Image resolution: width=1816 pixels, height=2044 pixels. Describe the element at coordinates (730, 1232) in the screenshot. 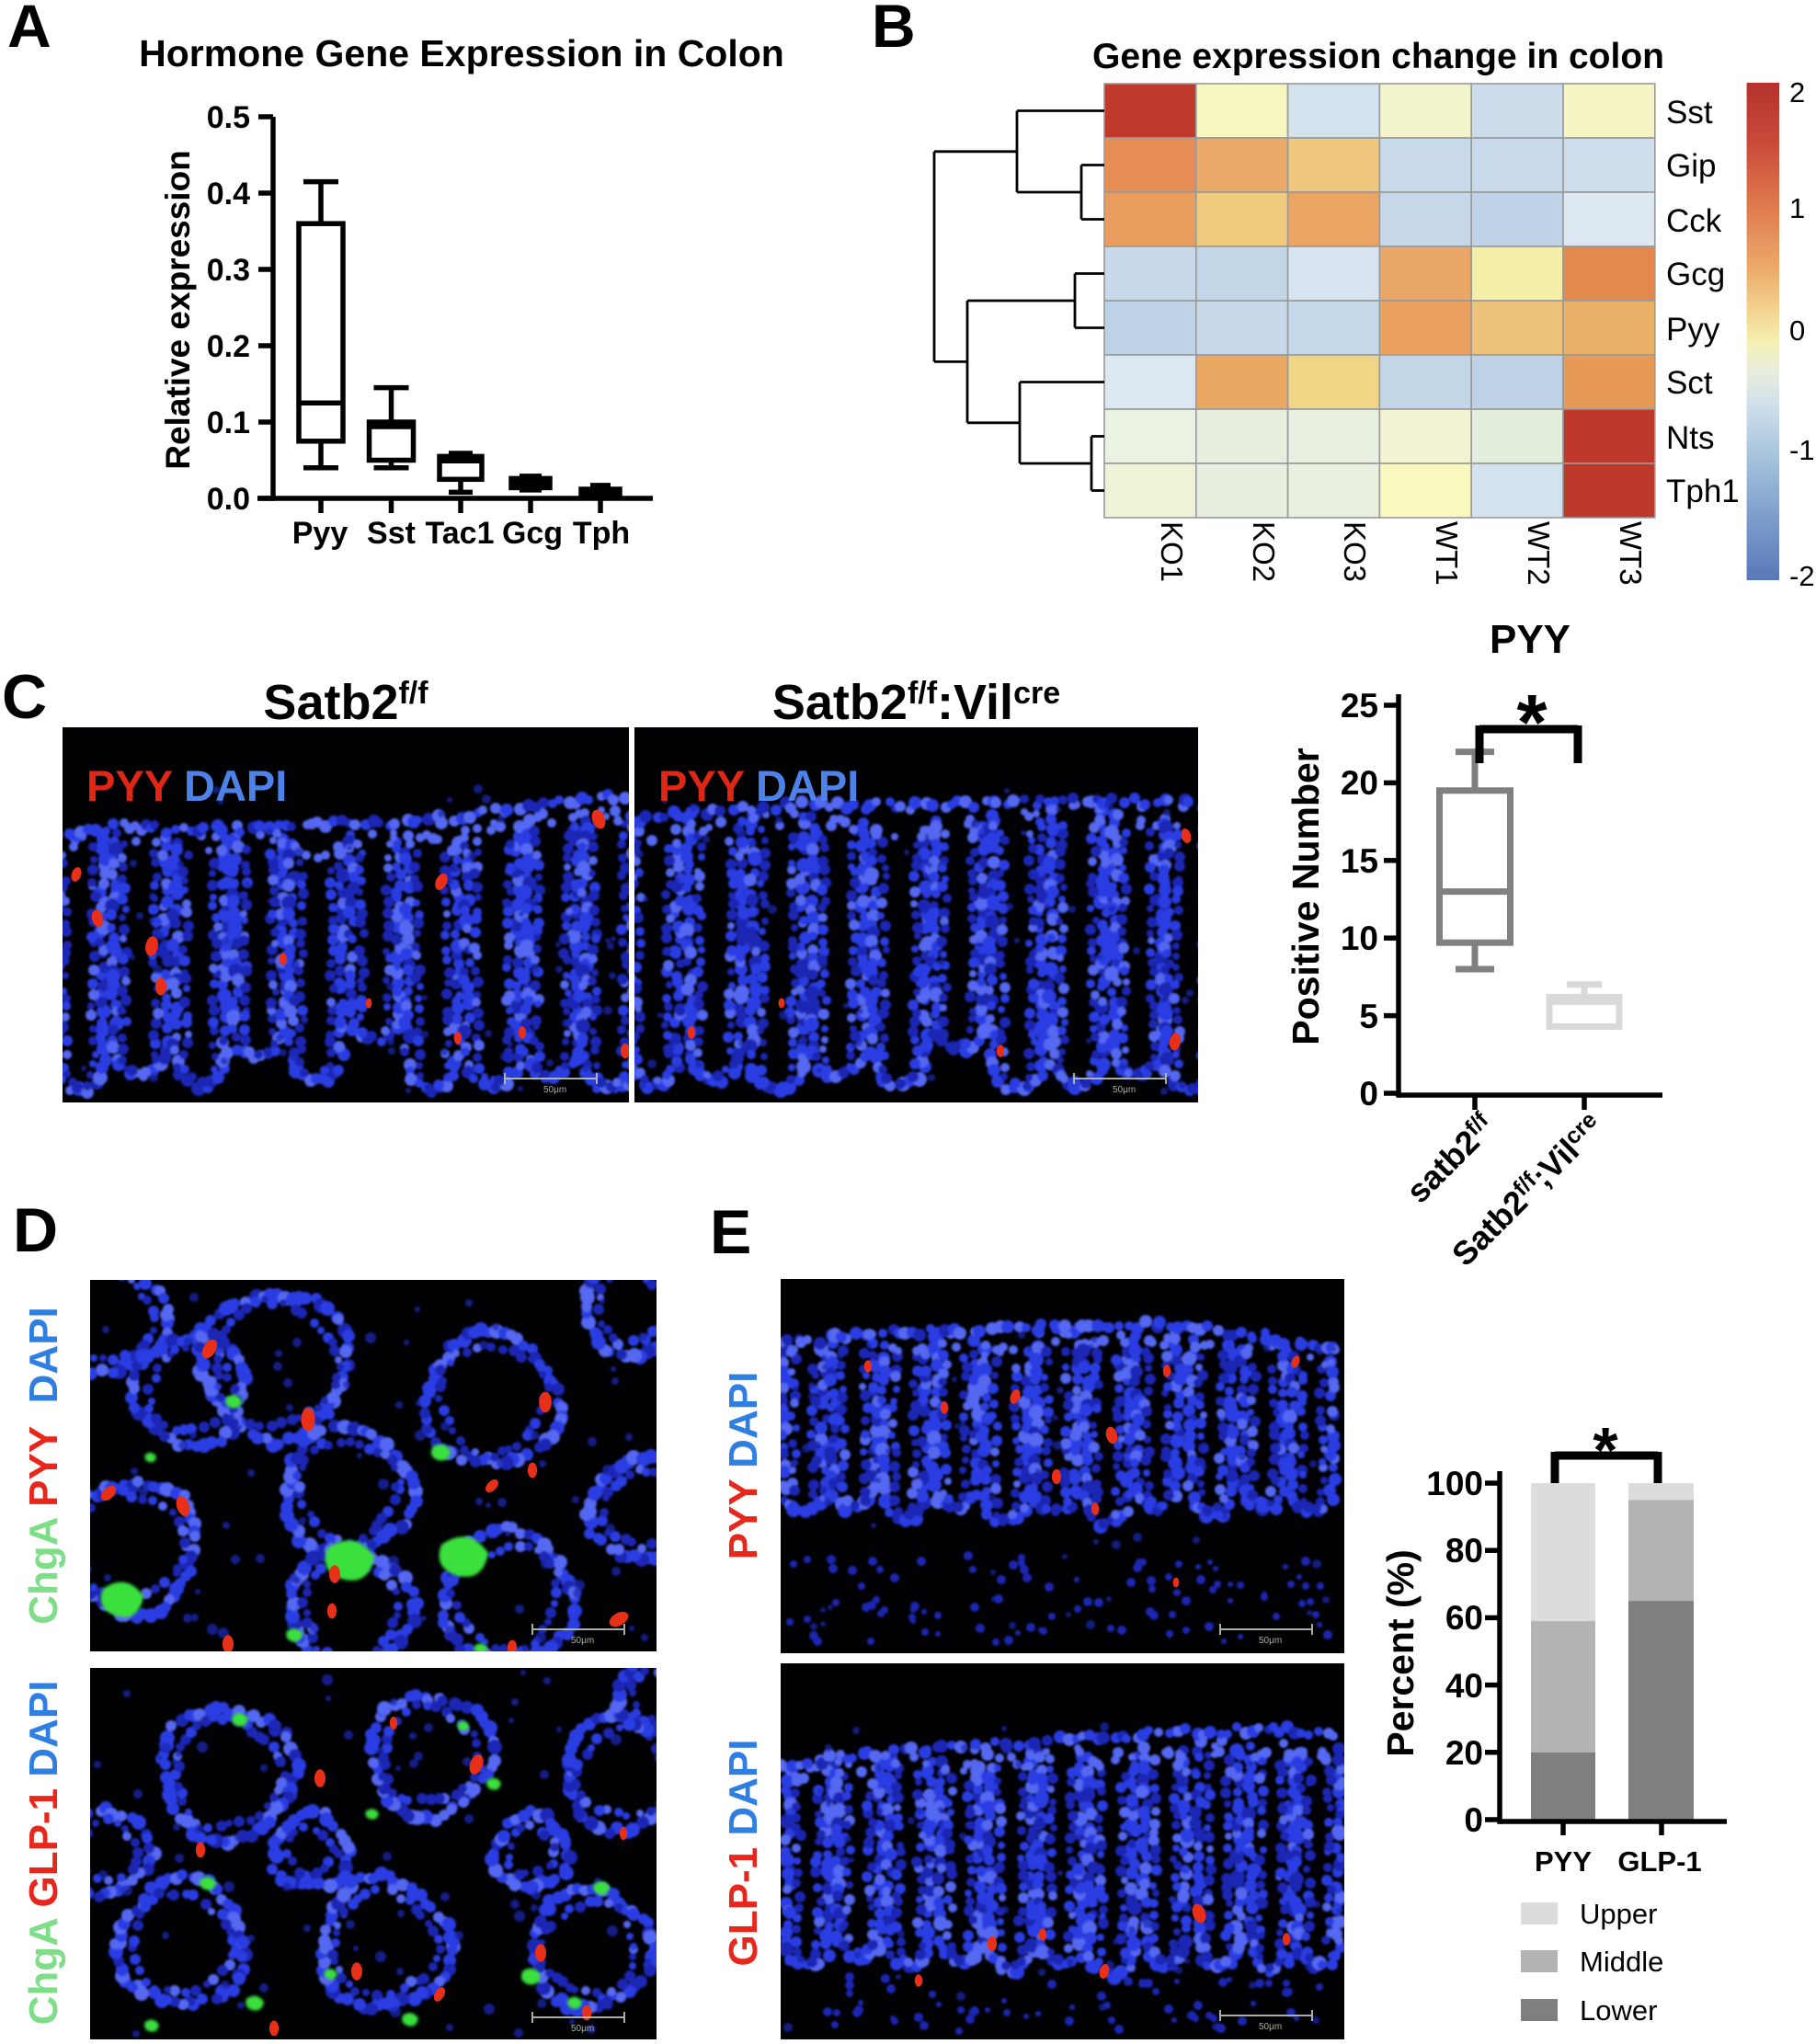

I see `svg-text: E` at that location.